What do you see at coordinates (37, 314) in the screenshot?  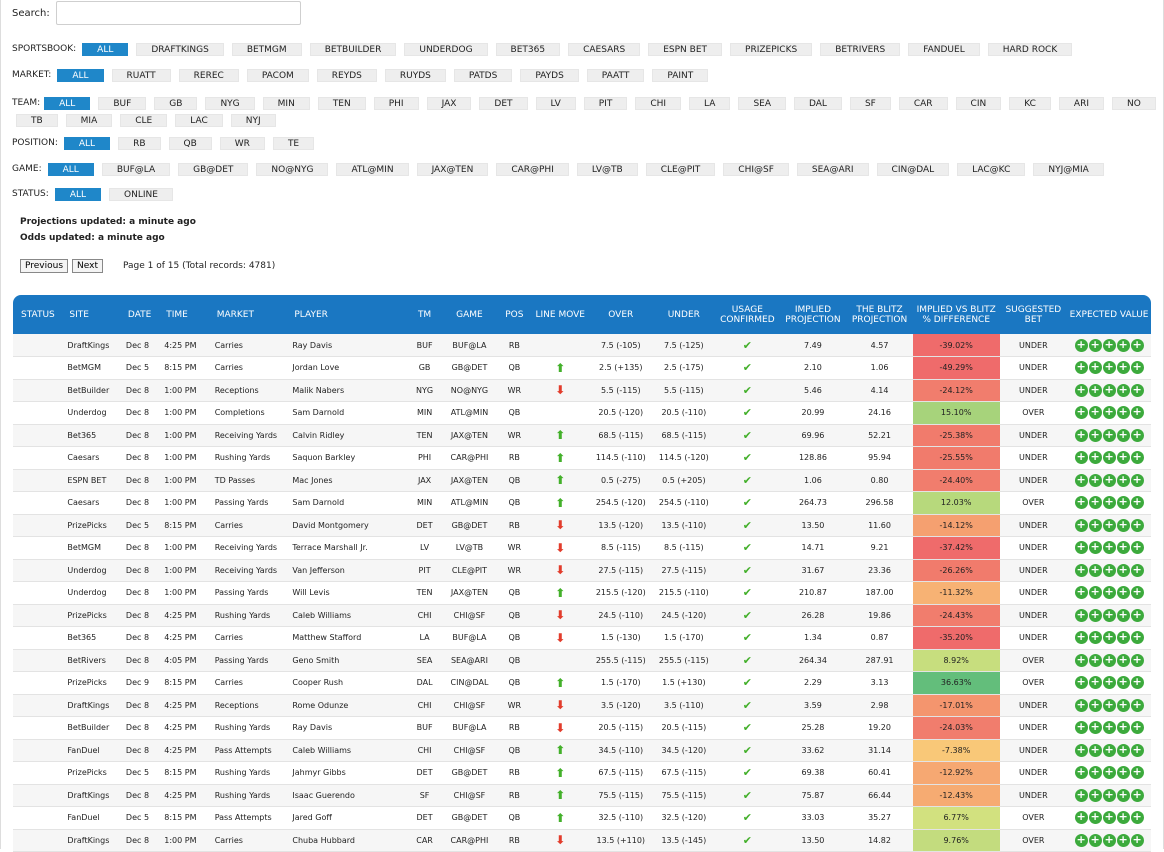 I see `col-header-status: STATUS` at bounding box center [37, 314].